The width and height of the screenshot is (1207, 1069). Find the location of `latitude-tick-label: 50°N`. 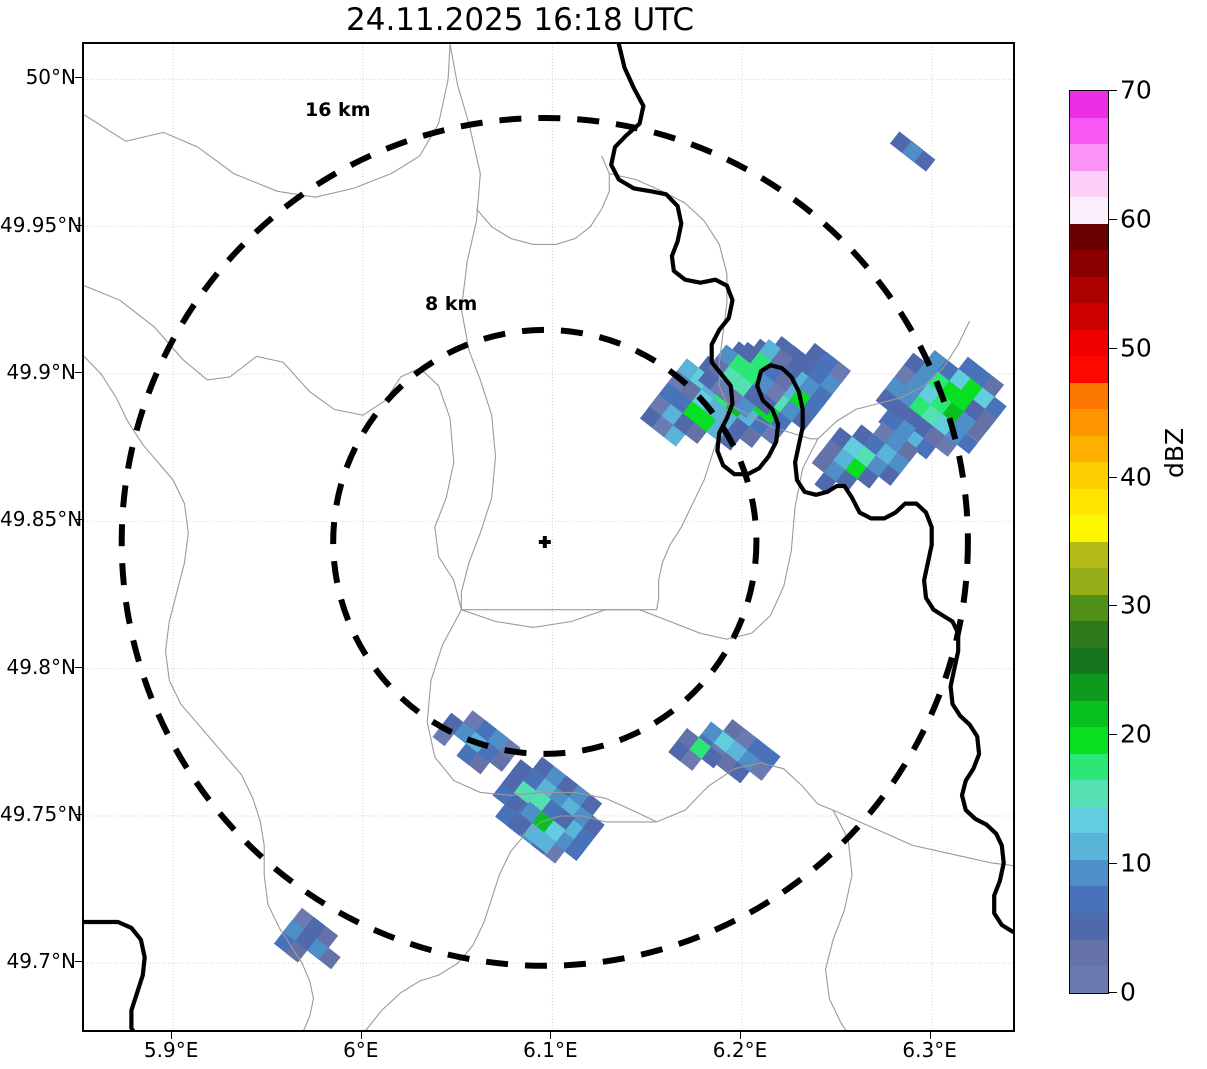

latitude-tick-label: 50°N is located at coordinates (50, 77).